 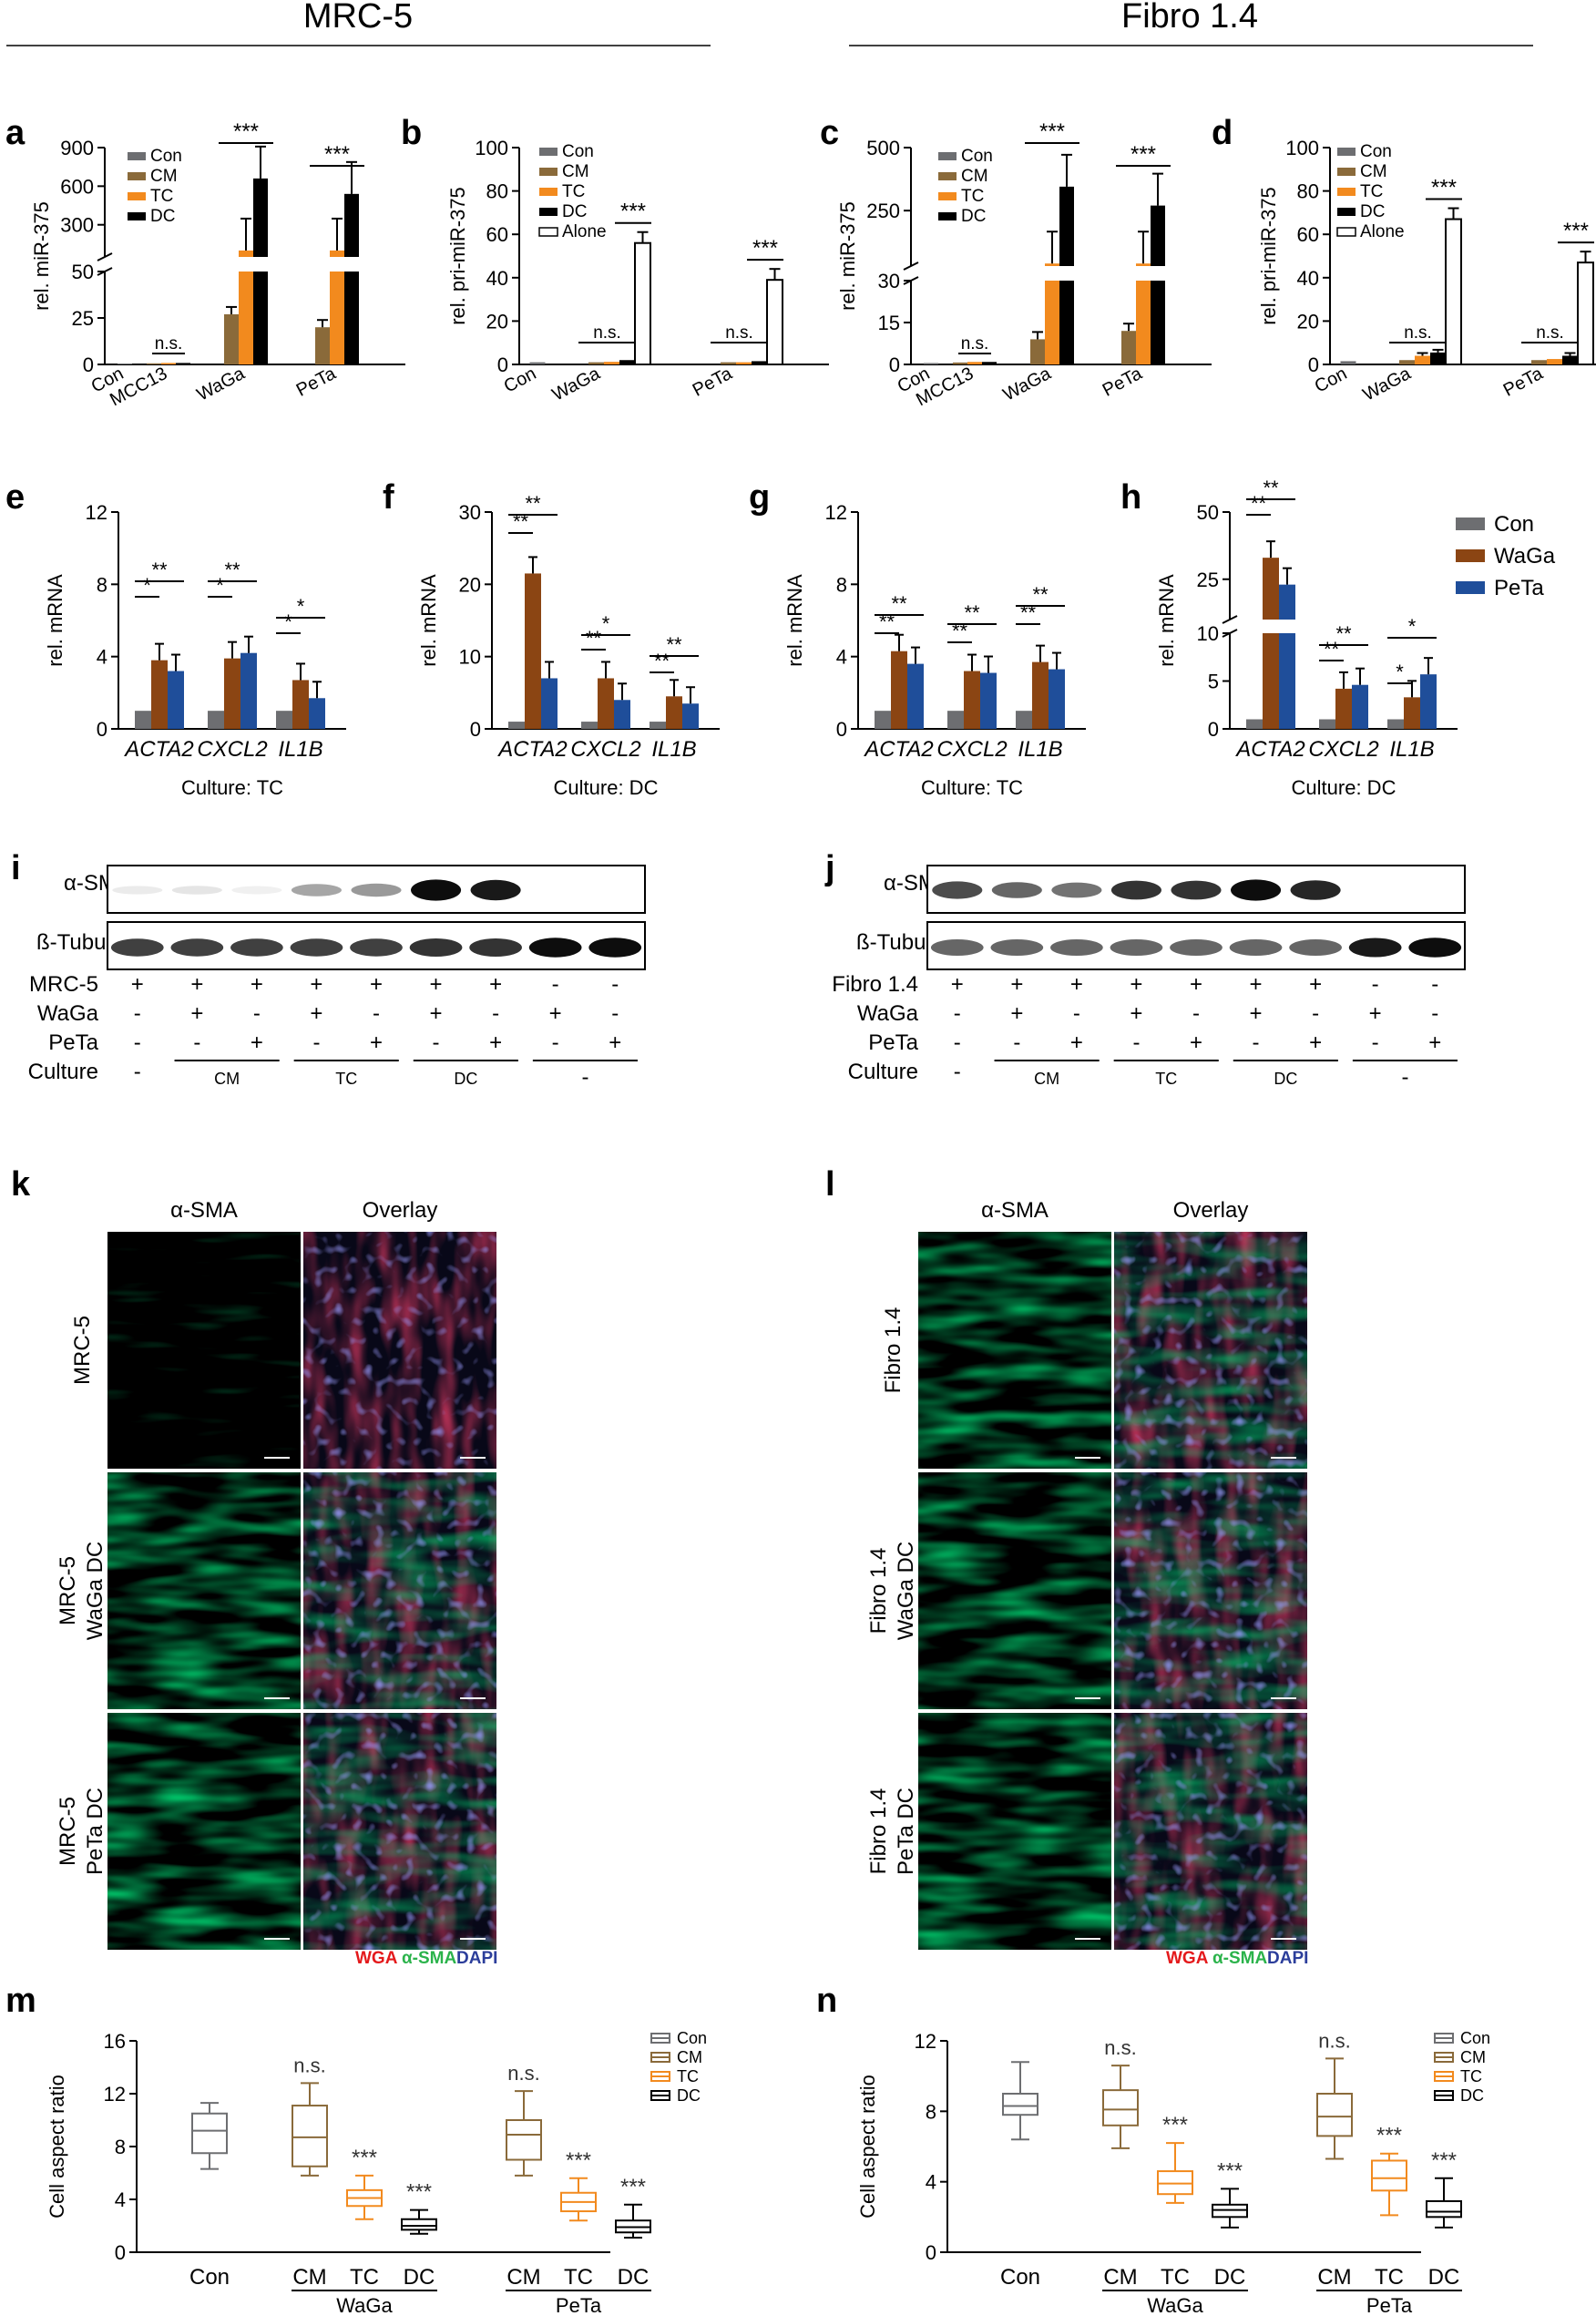 What do you see at coordinates (1123, 382) in the screenshot?
I see `x-tick-label: PeTa` at bounding box center [1123, 382].